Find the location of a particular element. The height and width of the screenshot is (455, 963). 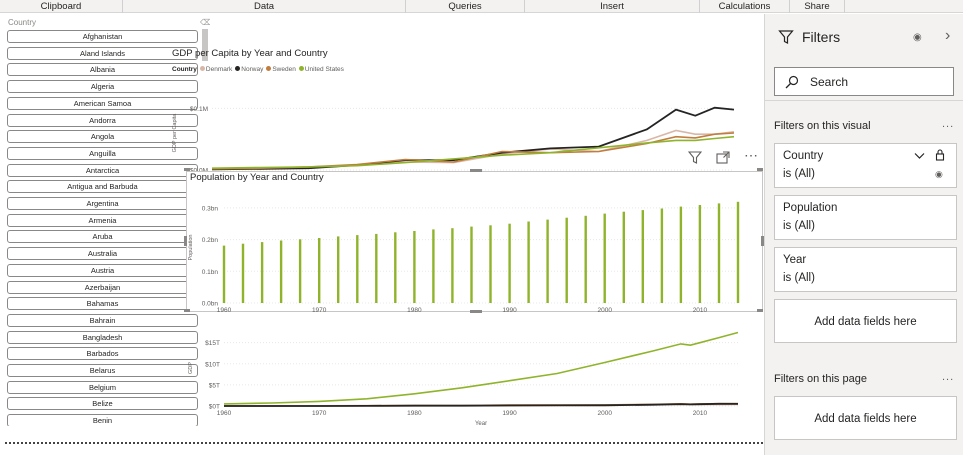

slicer-item: Argentina is located at coordinates (102, 203).